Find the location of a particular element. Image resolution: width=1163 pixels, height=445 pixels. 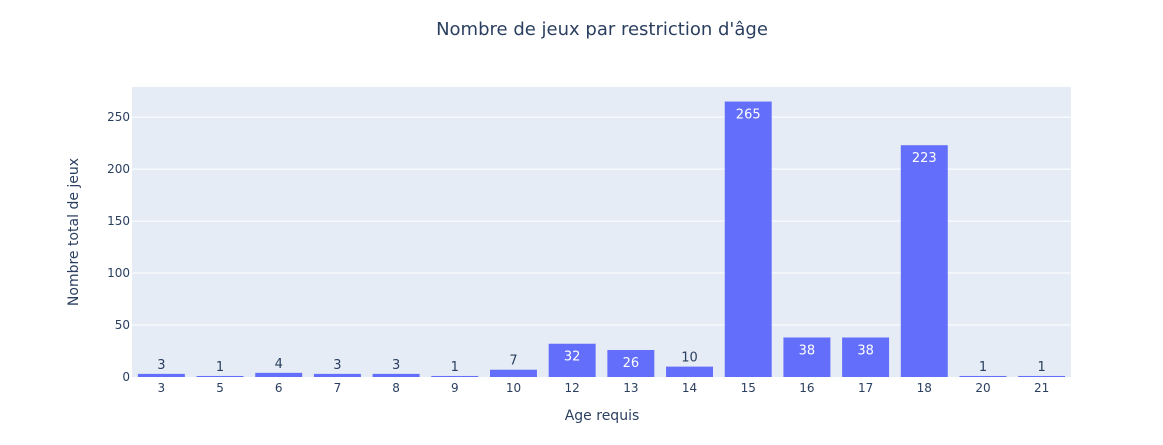

x-tick-label: 14 is located at coordinates (689, 388).